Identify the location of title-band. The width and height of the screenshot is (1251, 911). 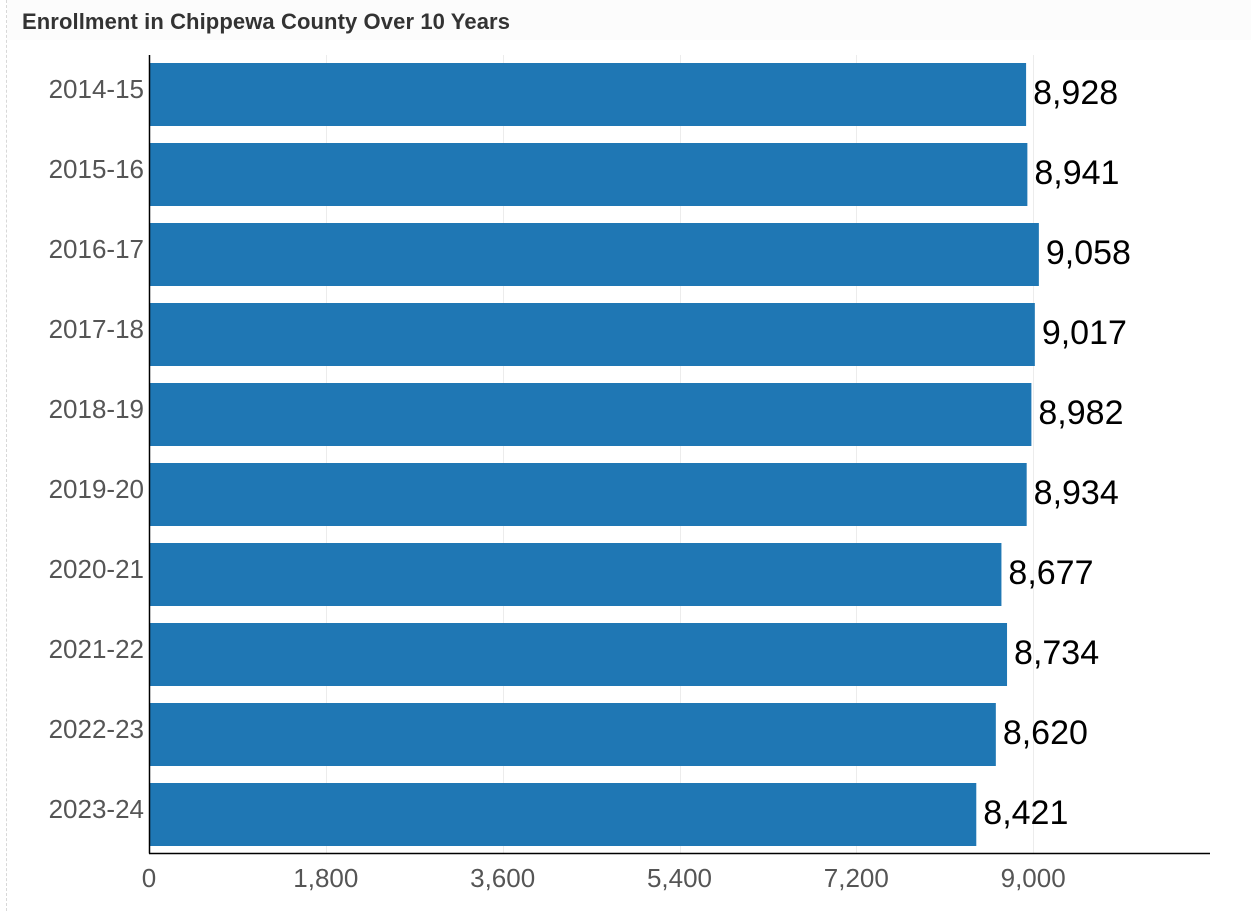
(629, 20).